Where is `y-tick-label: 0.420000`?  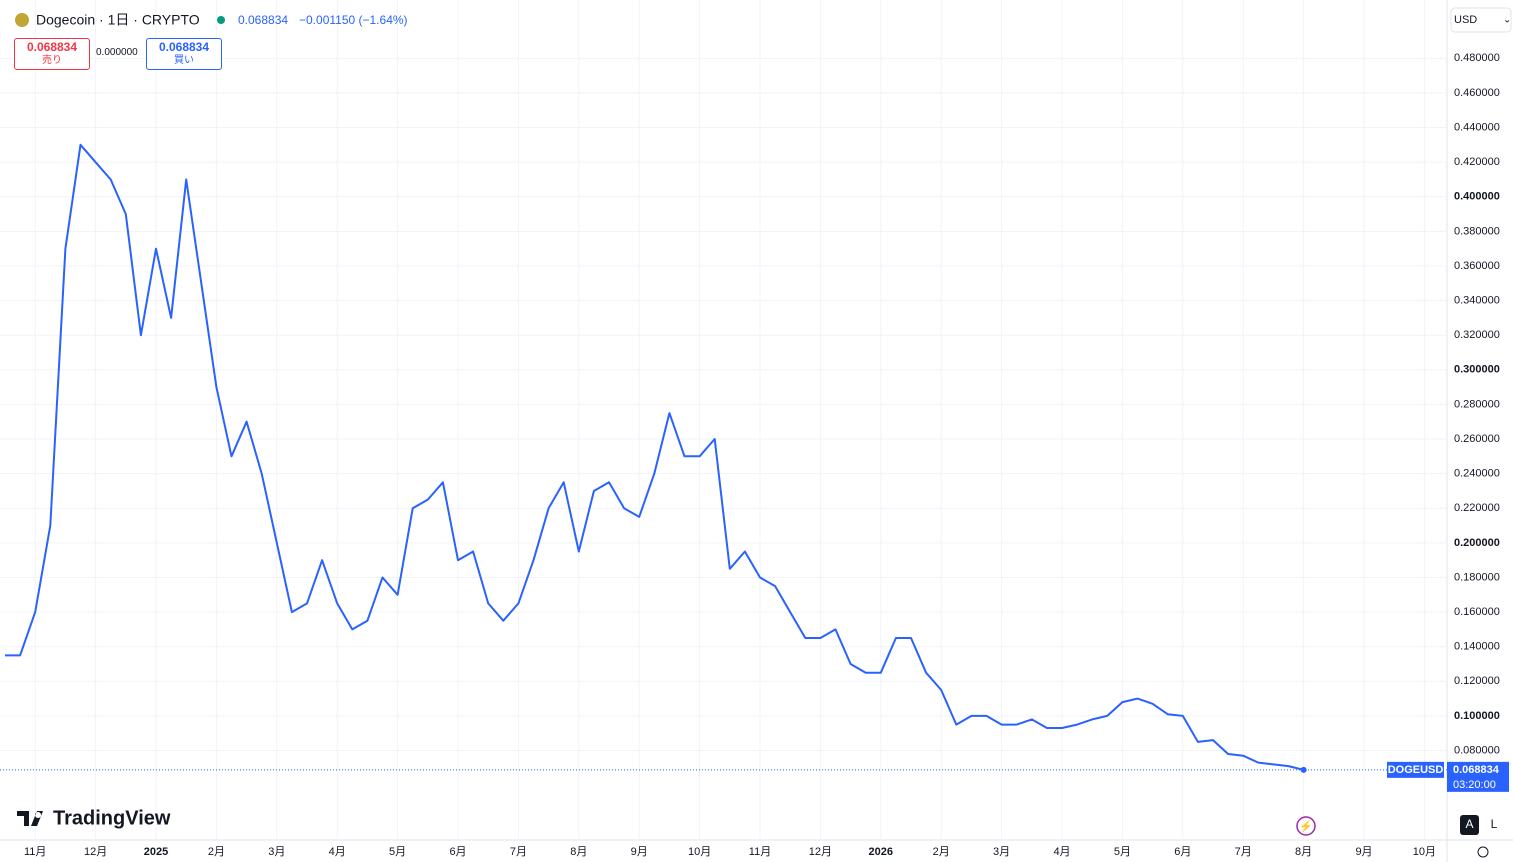 y-tick-label: 0.420000 is located at coordinates (1477, 162).